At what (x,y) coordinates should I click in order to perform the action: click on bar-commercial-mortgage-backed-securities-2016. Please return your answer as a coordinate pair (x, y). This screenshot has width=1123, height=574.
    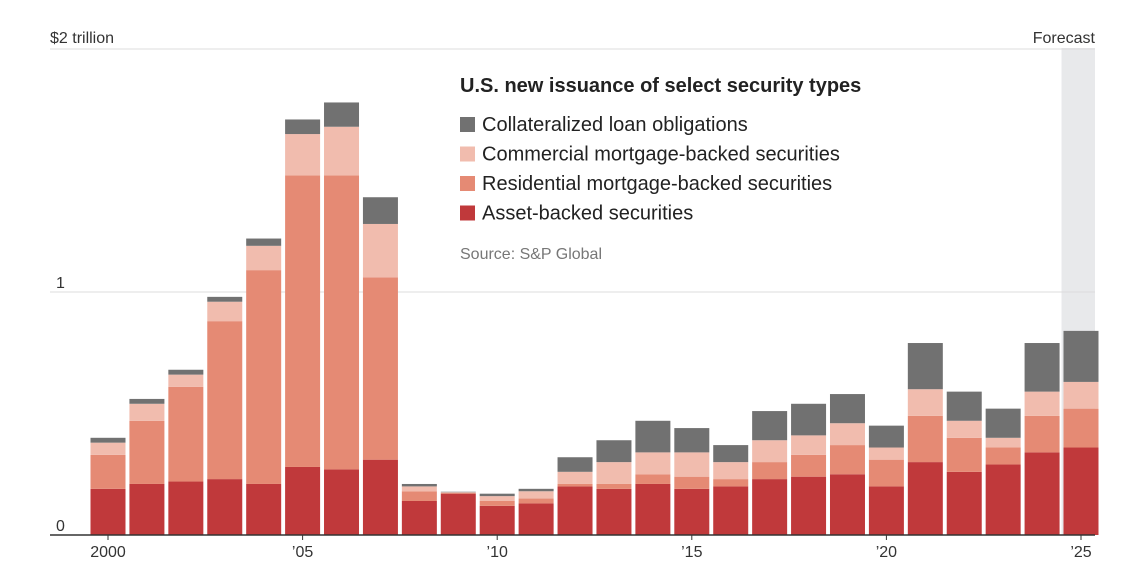
    Looking at the image, I should click on (731, 471).